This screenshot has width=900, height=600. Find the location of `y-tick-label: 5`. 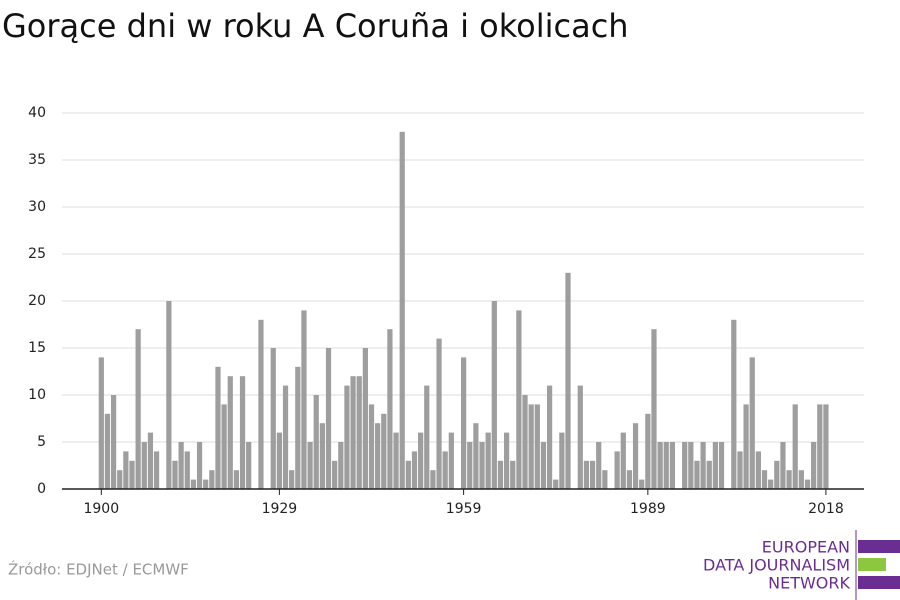

y-tick-label: 5 is located at coordinates (41, 442).